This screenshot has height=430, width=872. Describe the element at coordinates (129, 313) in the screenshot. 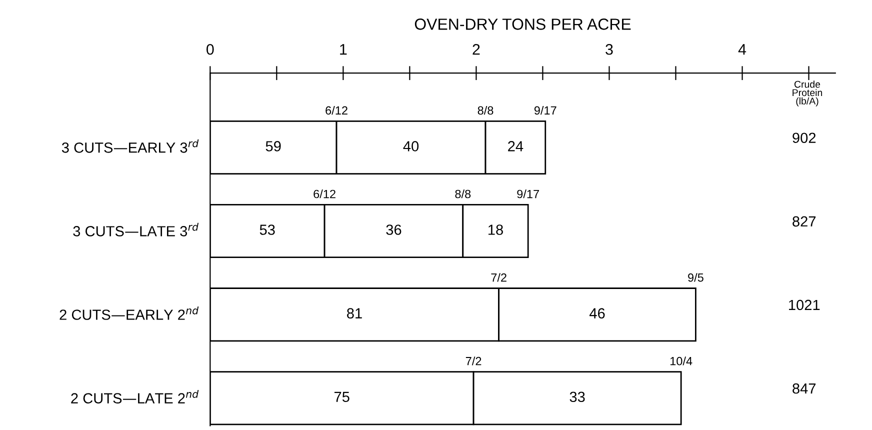

I see `y-tick-label: 2 CUTS—EARLY 2$^{nd}$` at that location.